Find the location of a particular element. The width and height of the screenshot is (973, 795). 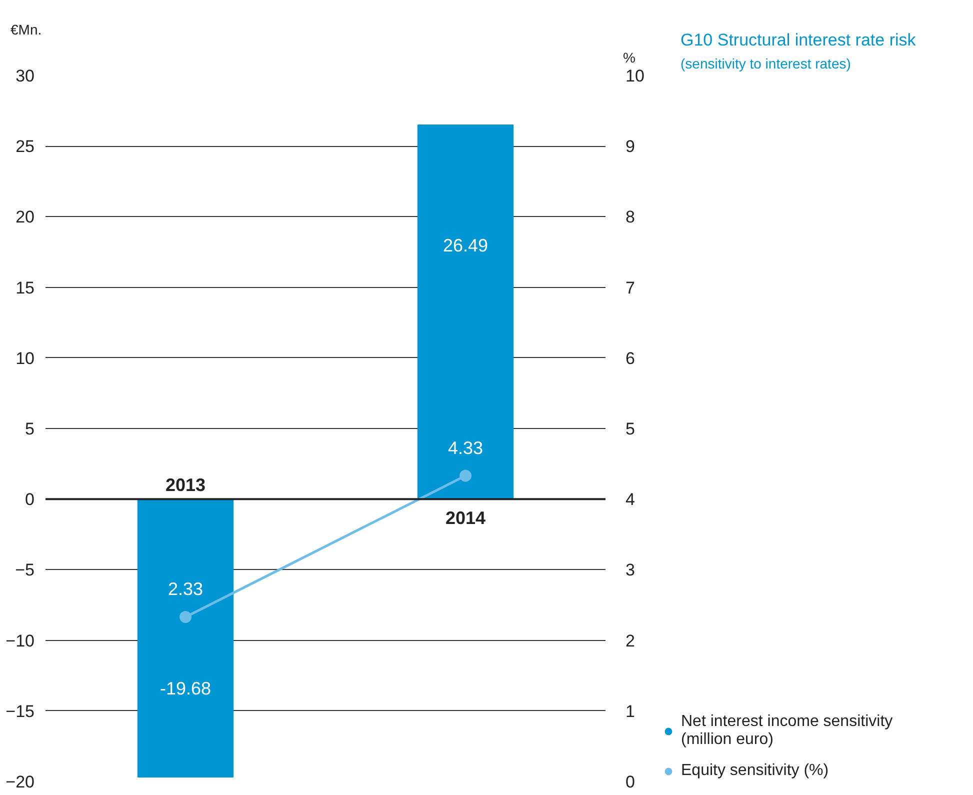

y-tick-label: −20 is located at coordinates (20, 782).